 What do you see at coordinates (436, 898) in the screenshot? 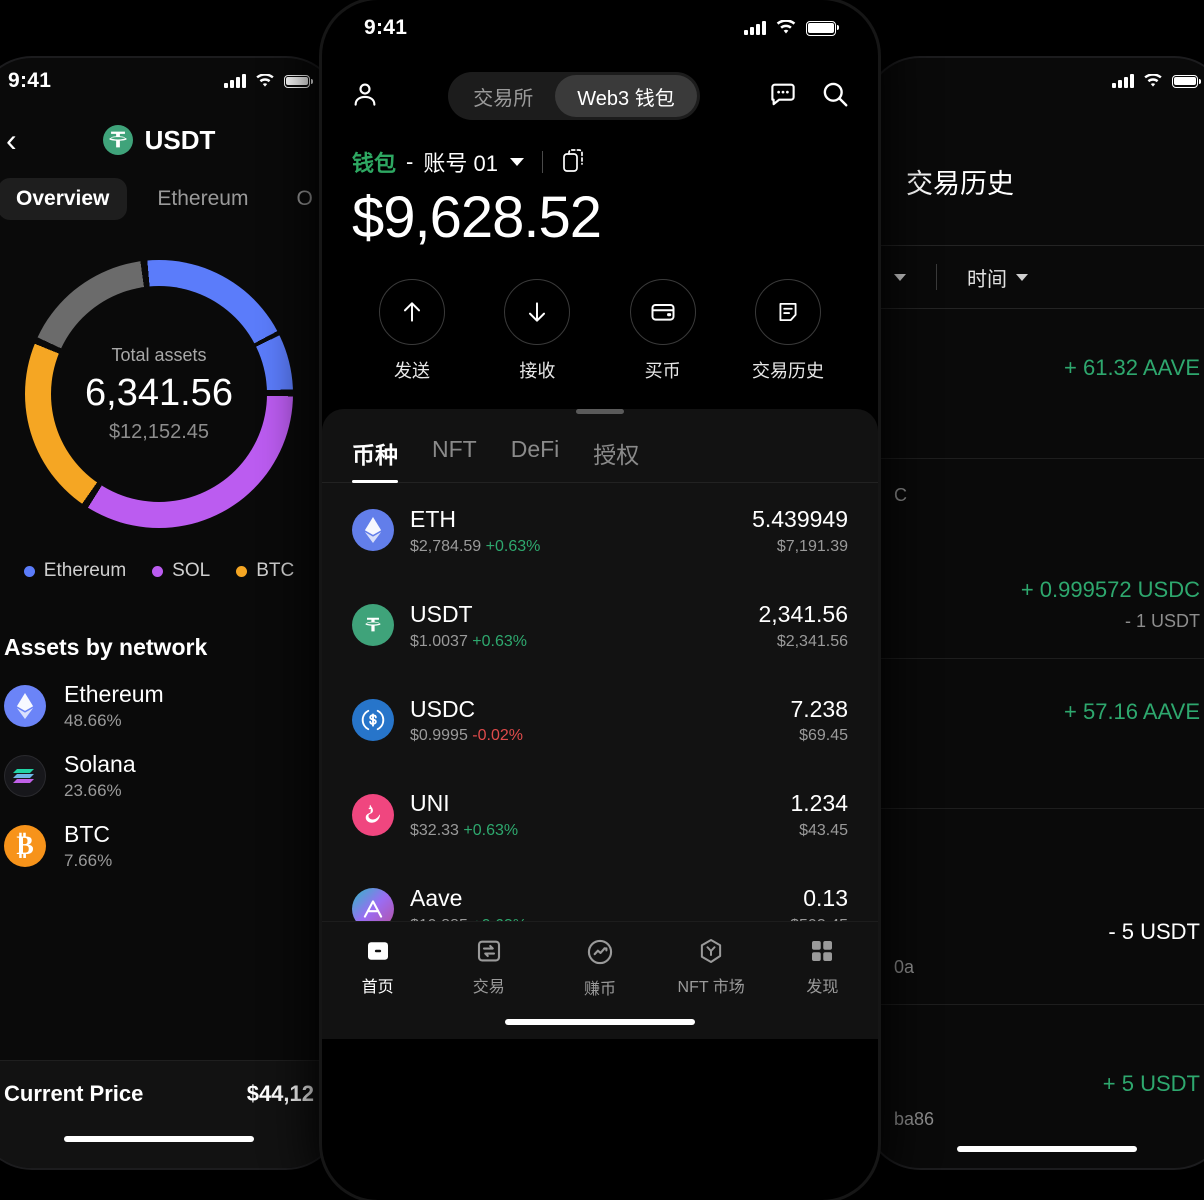
I see `token-symbol: Aave` at bounding box center [436, 898].